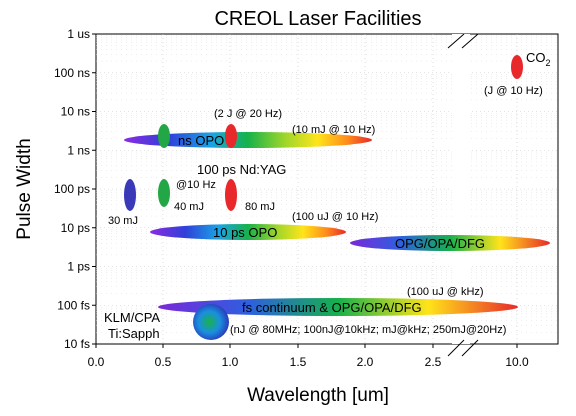 This screenshot has width=576, height=416. What do you see at coordinates (517, 362) in the screenshot?
I see `x-tick-label: 10.0` at bounding box center [517, 362].